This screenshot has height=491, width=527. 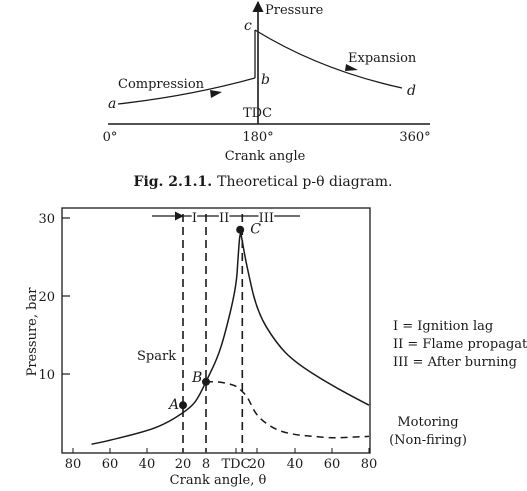 What do you see at coordinates (411, 91) in the screenshot?
I see `point-d-label: d` at bounding box center [411, 91].